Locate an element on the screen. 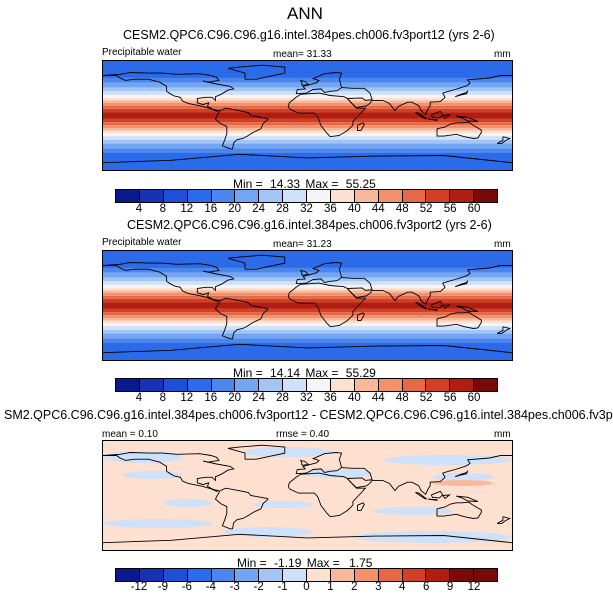  panel-3-colorbar is located at coordinates (306, 575).